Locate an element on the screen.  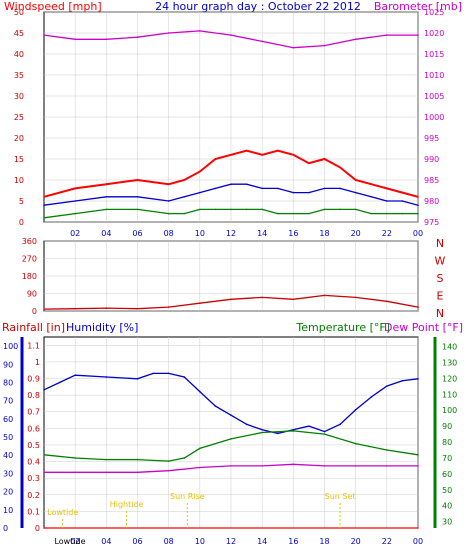
panel1-right-axis: 975 980 985 990 995 1000 1005 1010 1015 1020 1025 is located at coordinates (434, 117).